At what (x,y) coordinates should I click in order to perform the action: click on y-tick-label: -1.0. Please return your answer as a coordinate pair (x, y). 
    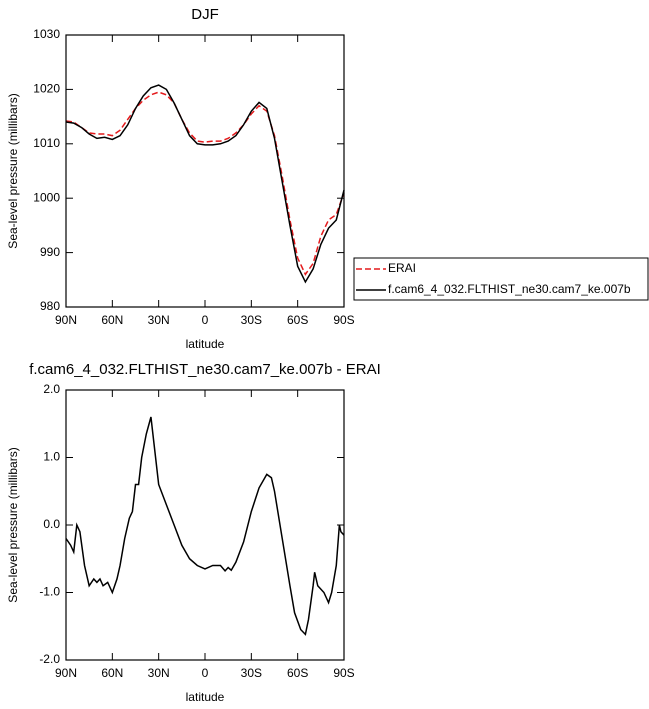
    Looking at the image, I should click on (49, 592).